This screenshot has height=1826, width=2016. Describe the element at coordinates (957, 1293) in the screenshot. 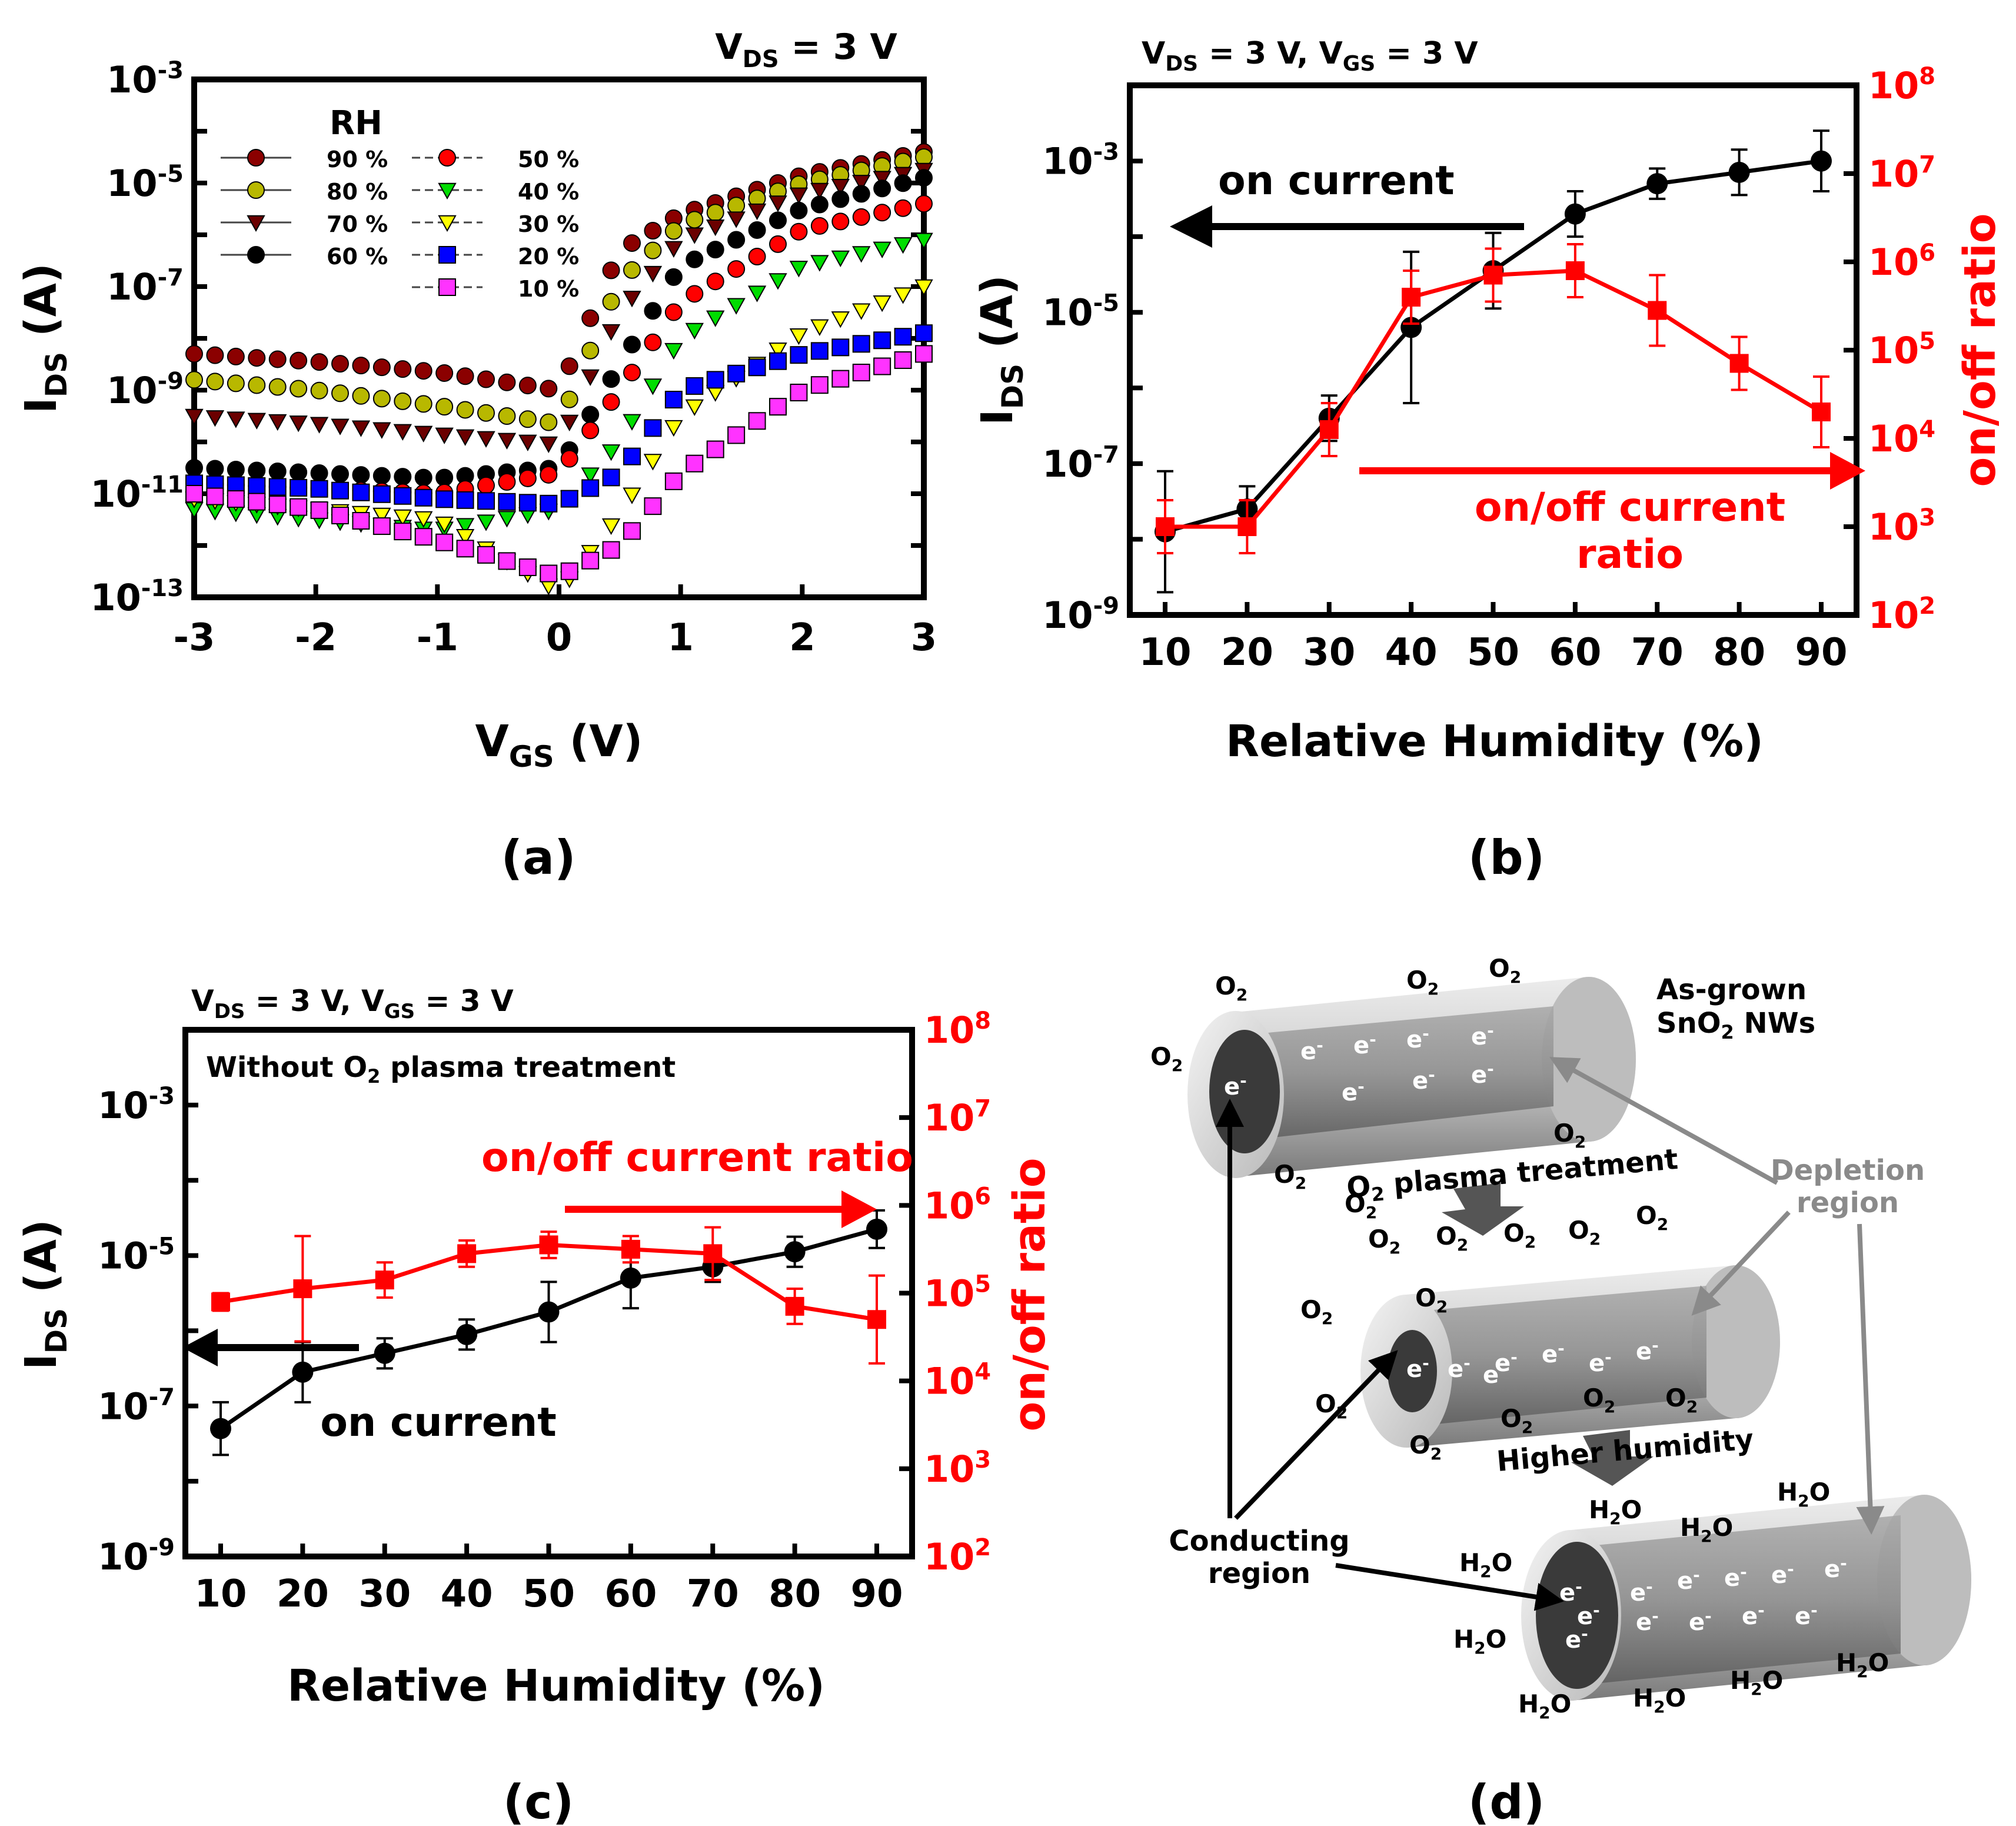

I see `right-y-tick-label: 10⁵` at that location.